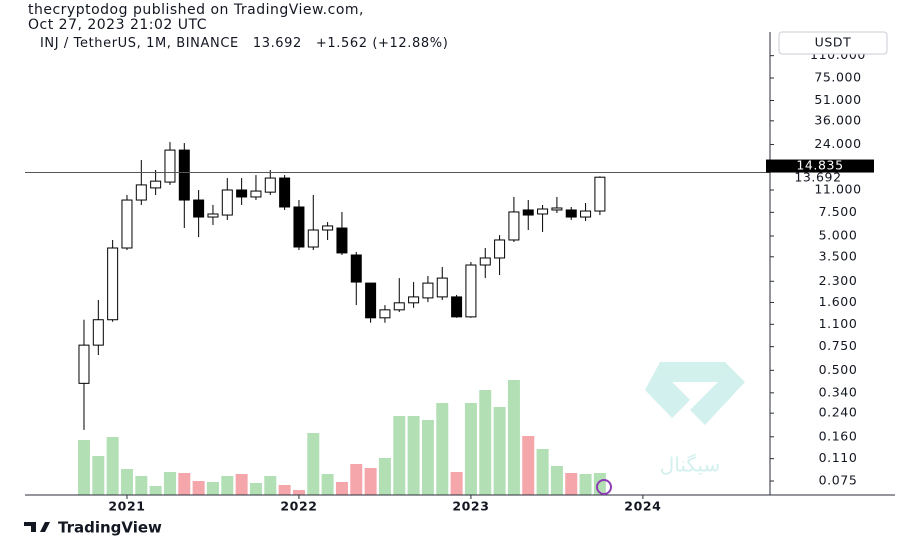  Describe the element at coordinates (139, 43) in the screenshot. I see `legend-symbol: INJ / TetherUS, 1M, BINANCE` at that location.